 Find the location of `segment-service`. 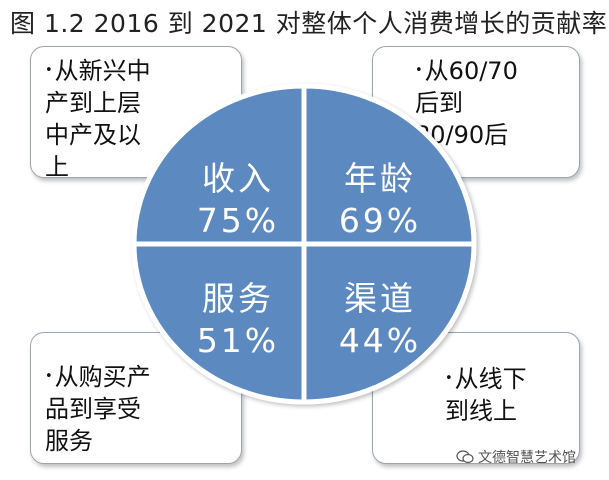

segment-service is located at coordinates (219, 323).